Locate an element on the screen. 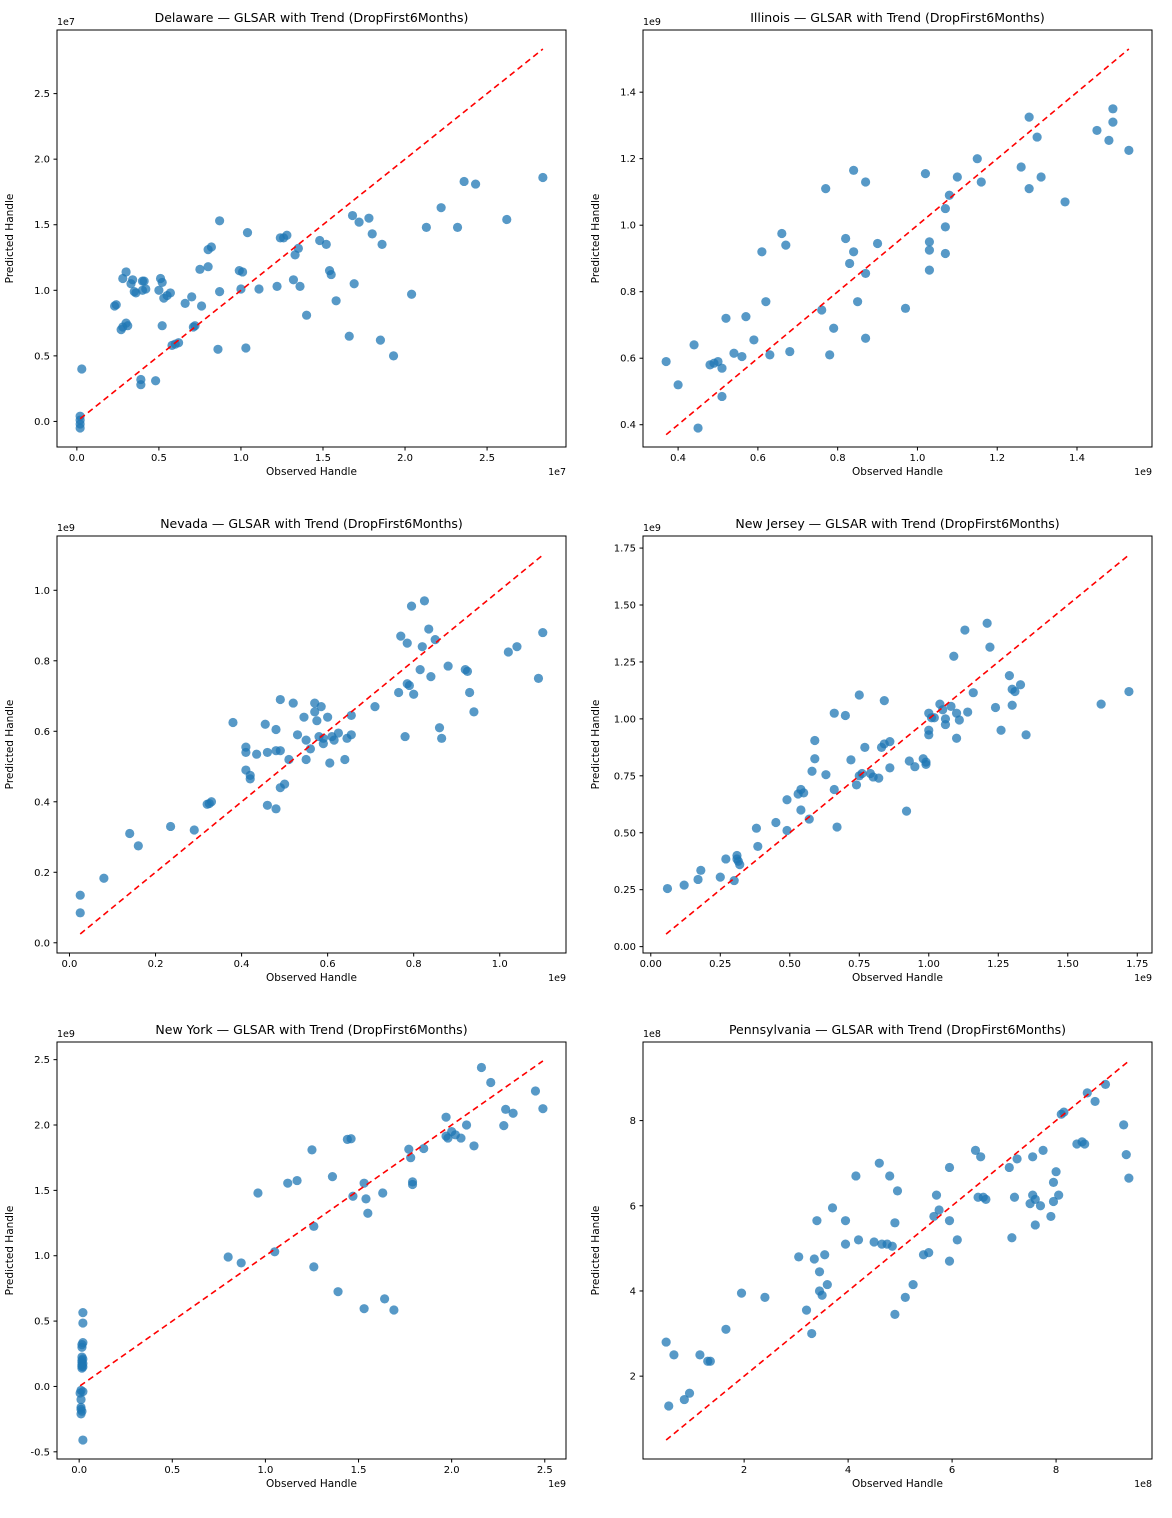  x-tick-label: 2.0 is located at coordinates (405, 458).